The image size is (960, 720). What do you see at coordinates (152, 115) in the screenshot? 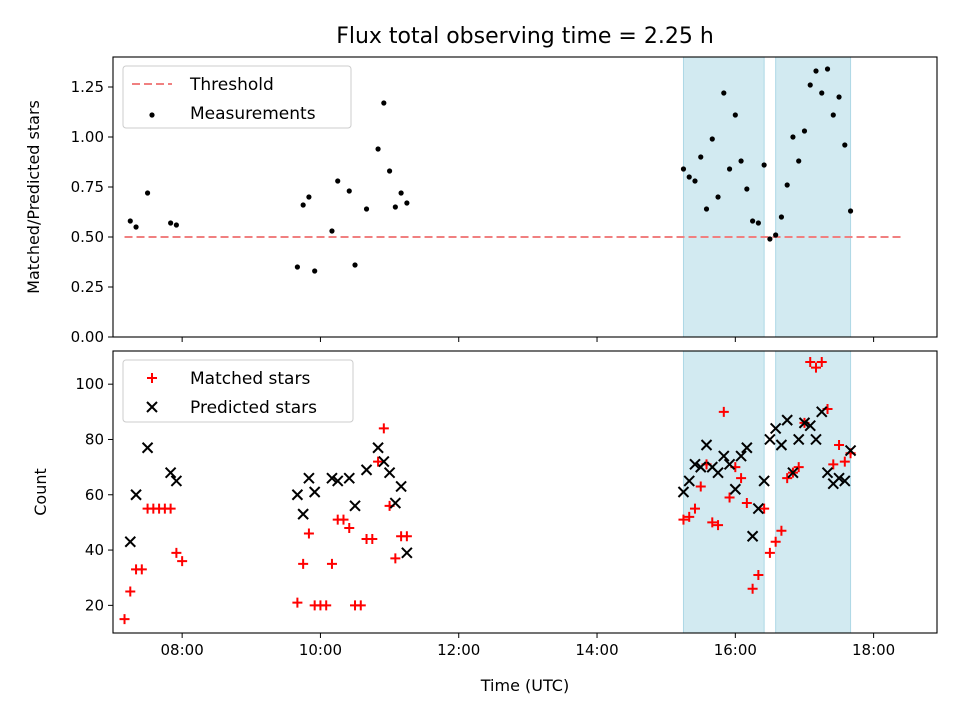
I see `legend-measurements-swatch` at bounding box center [152, 115].